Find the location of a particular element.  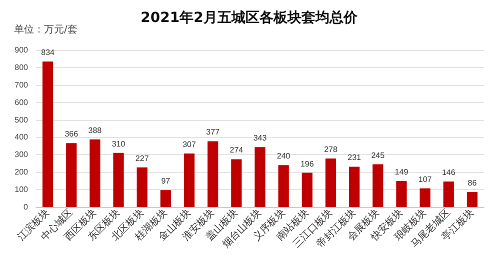

data-label: 310 is located at coordinates (119, 143).